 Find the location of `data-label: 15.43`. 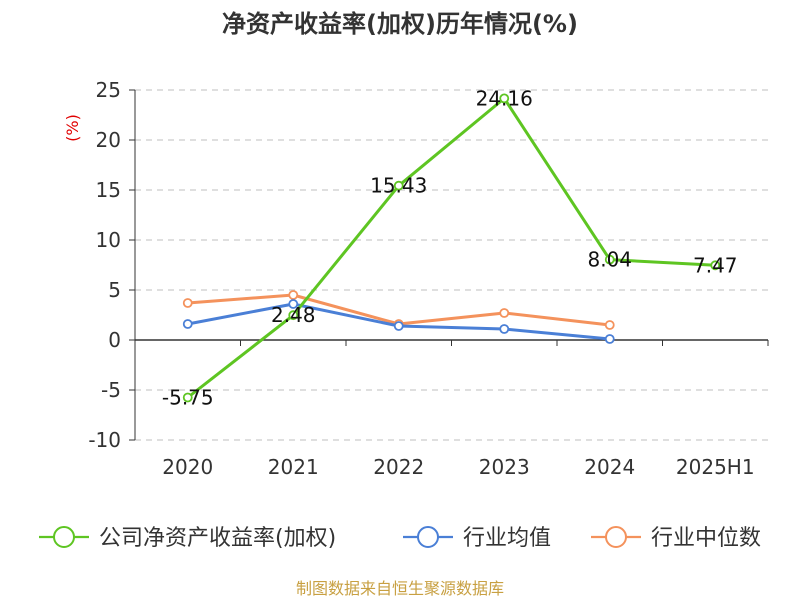

data-label: 15.43 is located at coordinates (398, 186).